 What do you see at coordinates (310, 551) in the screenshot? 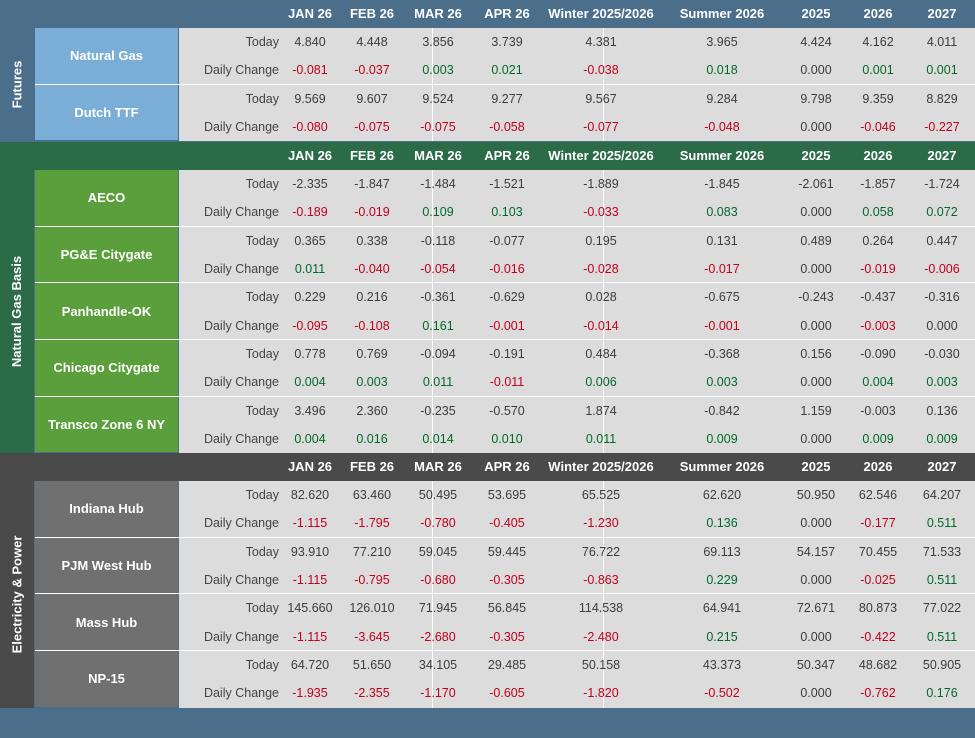
I see `today-value: 93.910` at bounding box center [310, 551].